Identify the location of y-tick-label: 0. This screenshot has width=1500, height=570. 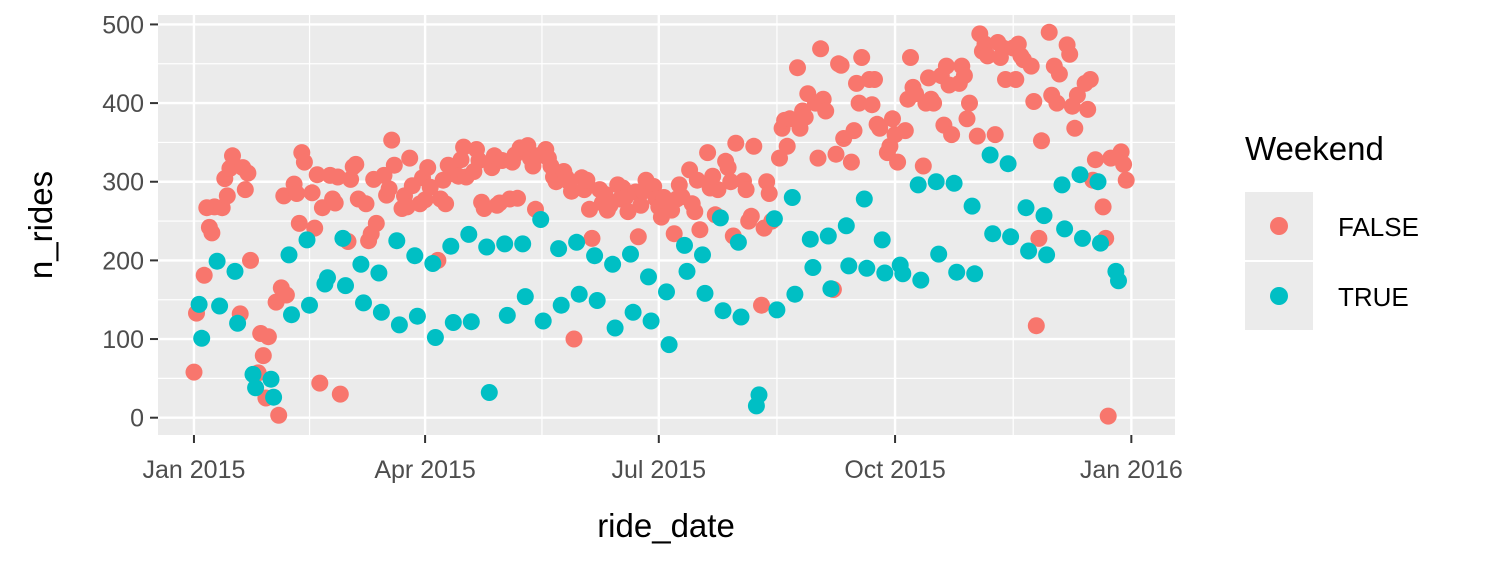
(137, 419).